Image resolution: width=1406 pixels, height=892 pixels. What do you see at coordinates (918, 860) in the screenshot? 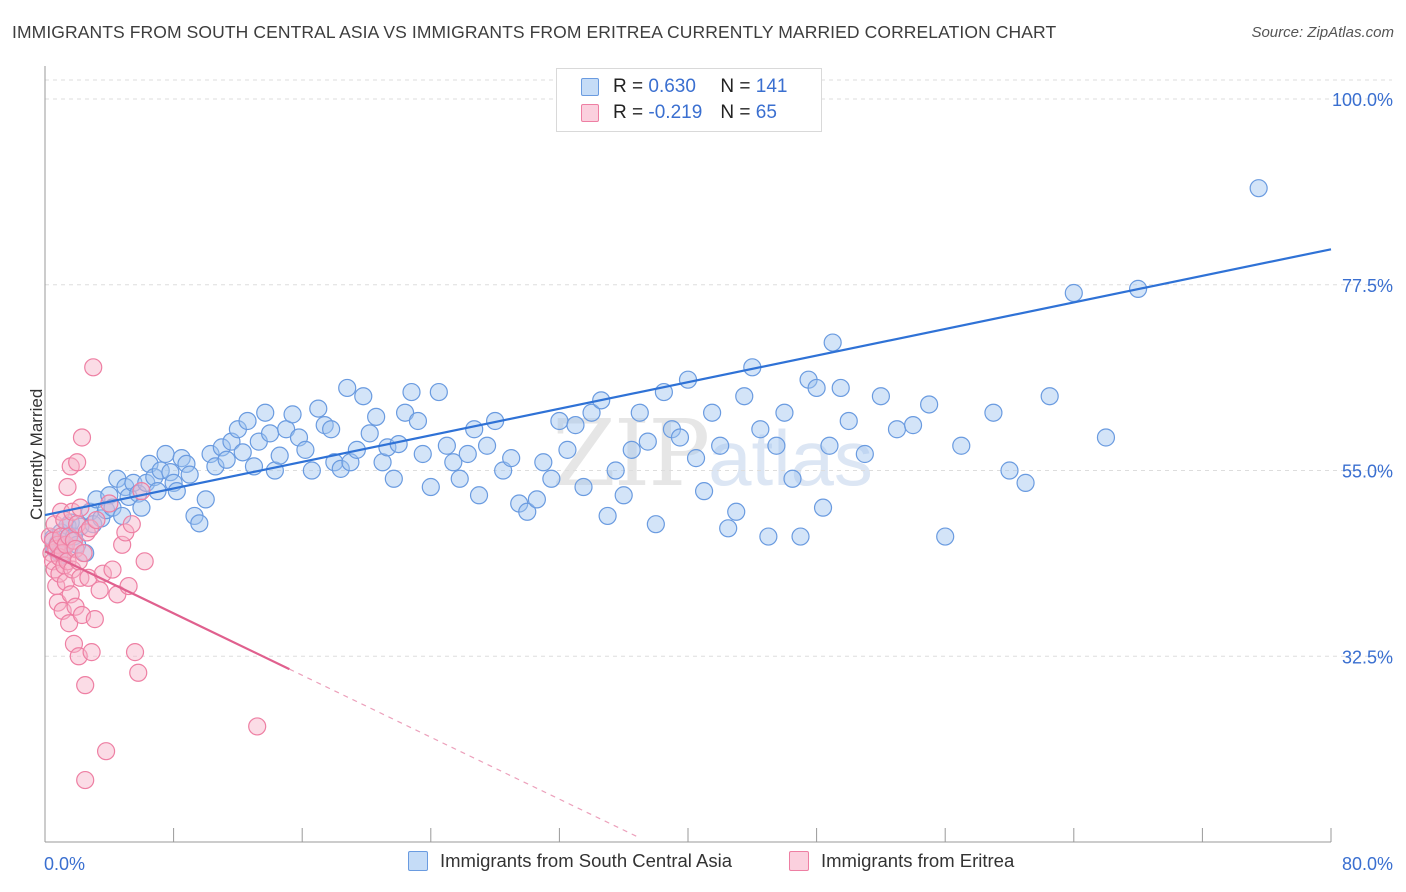
I see `legend-label: Immigrants from Eritrea` at bounding box center [918, 860].